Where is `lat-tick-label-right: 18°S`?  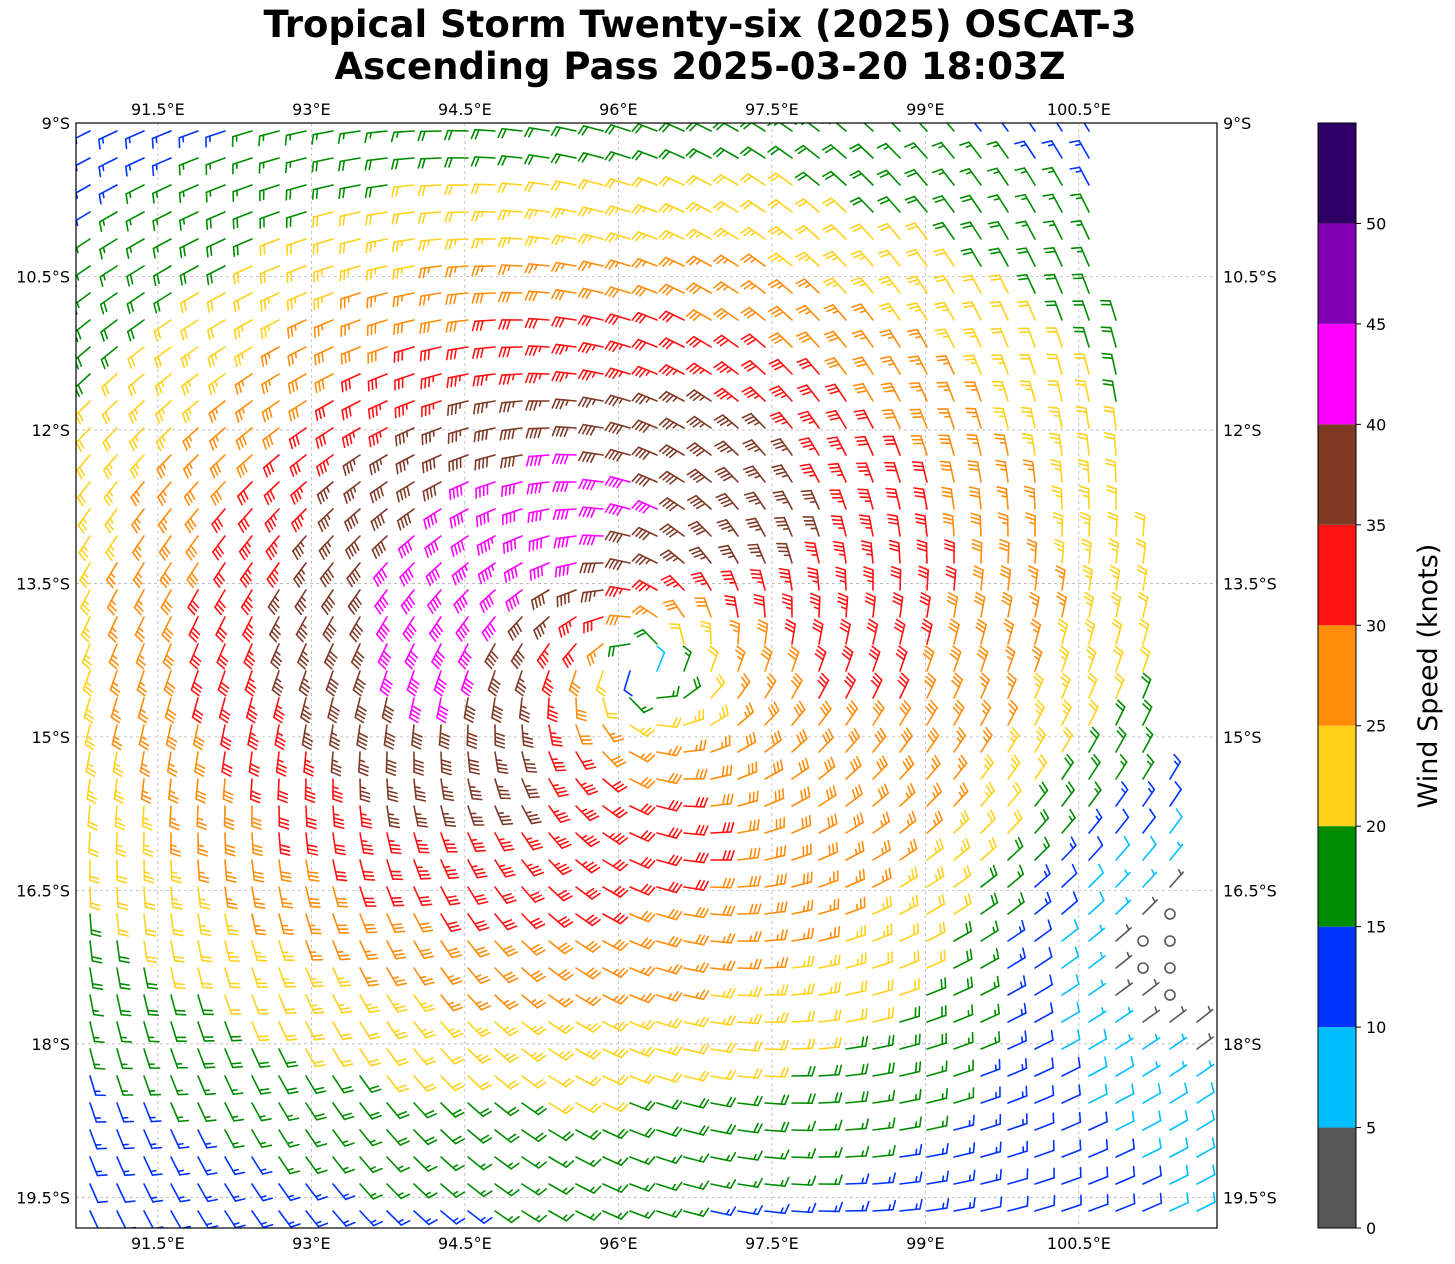 lat-tick-label-right: 18°S is located at coordinates (1242, 1044).